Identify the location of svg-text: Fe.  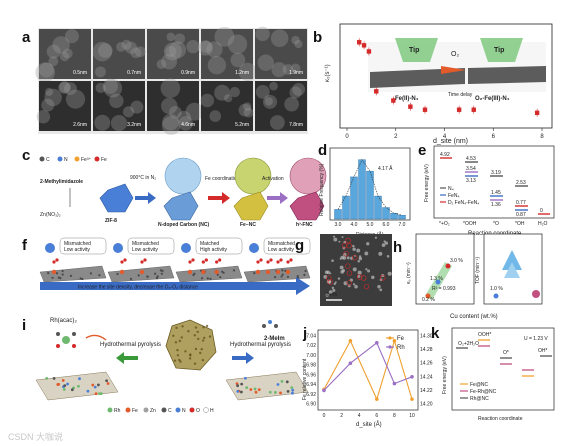
(104, 160).